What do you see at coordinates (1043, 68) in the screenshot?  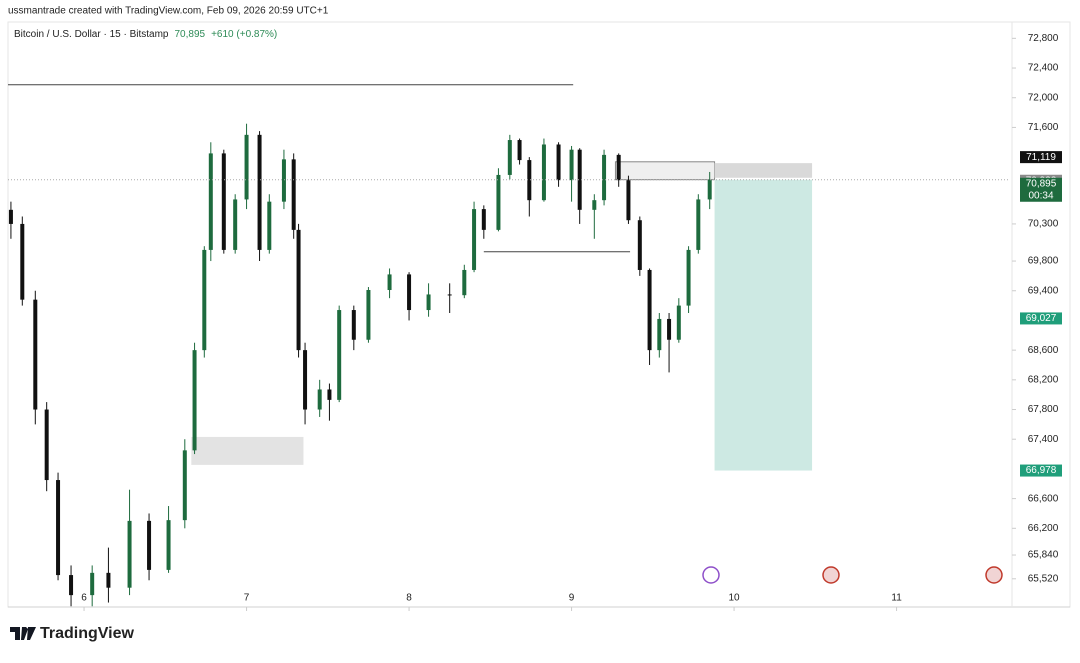 I see `y-tick-label: 72,400` at bounding box center [1043, 68].